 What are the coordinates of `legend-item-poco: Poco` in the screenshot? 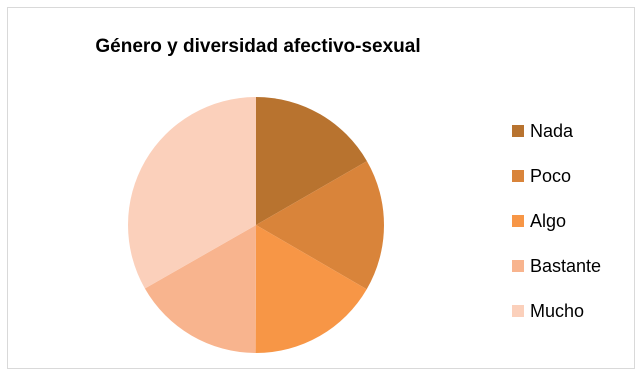 It's located at (556, 176).